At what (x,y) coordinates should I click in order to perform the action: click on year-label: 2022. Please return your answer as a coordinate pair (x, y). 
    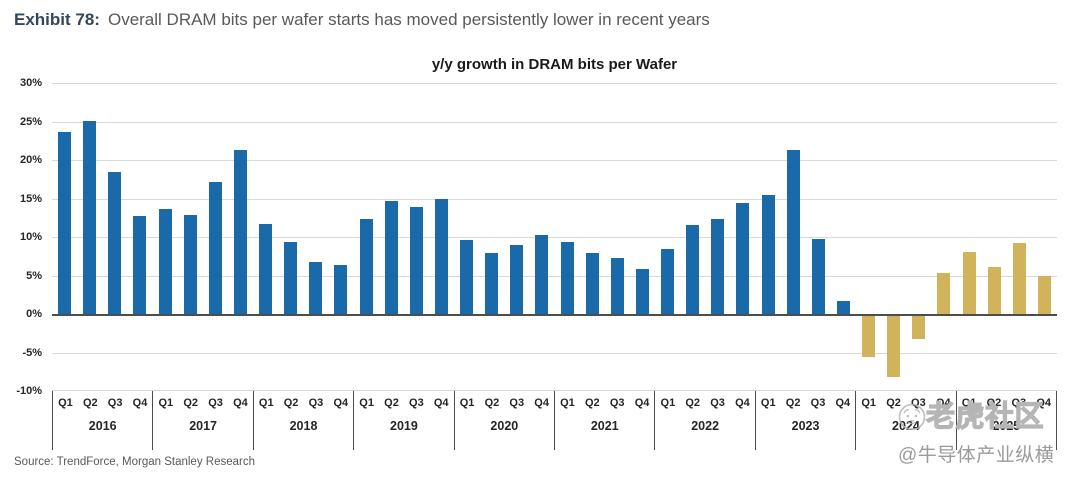
    Looking at the image, I should click on (705, 426).